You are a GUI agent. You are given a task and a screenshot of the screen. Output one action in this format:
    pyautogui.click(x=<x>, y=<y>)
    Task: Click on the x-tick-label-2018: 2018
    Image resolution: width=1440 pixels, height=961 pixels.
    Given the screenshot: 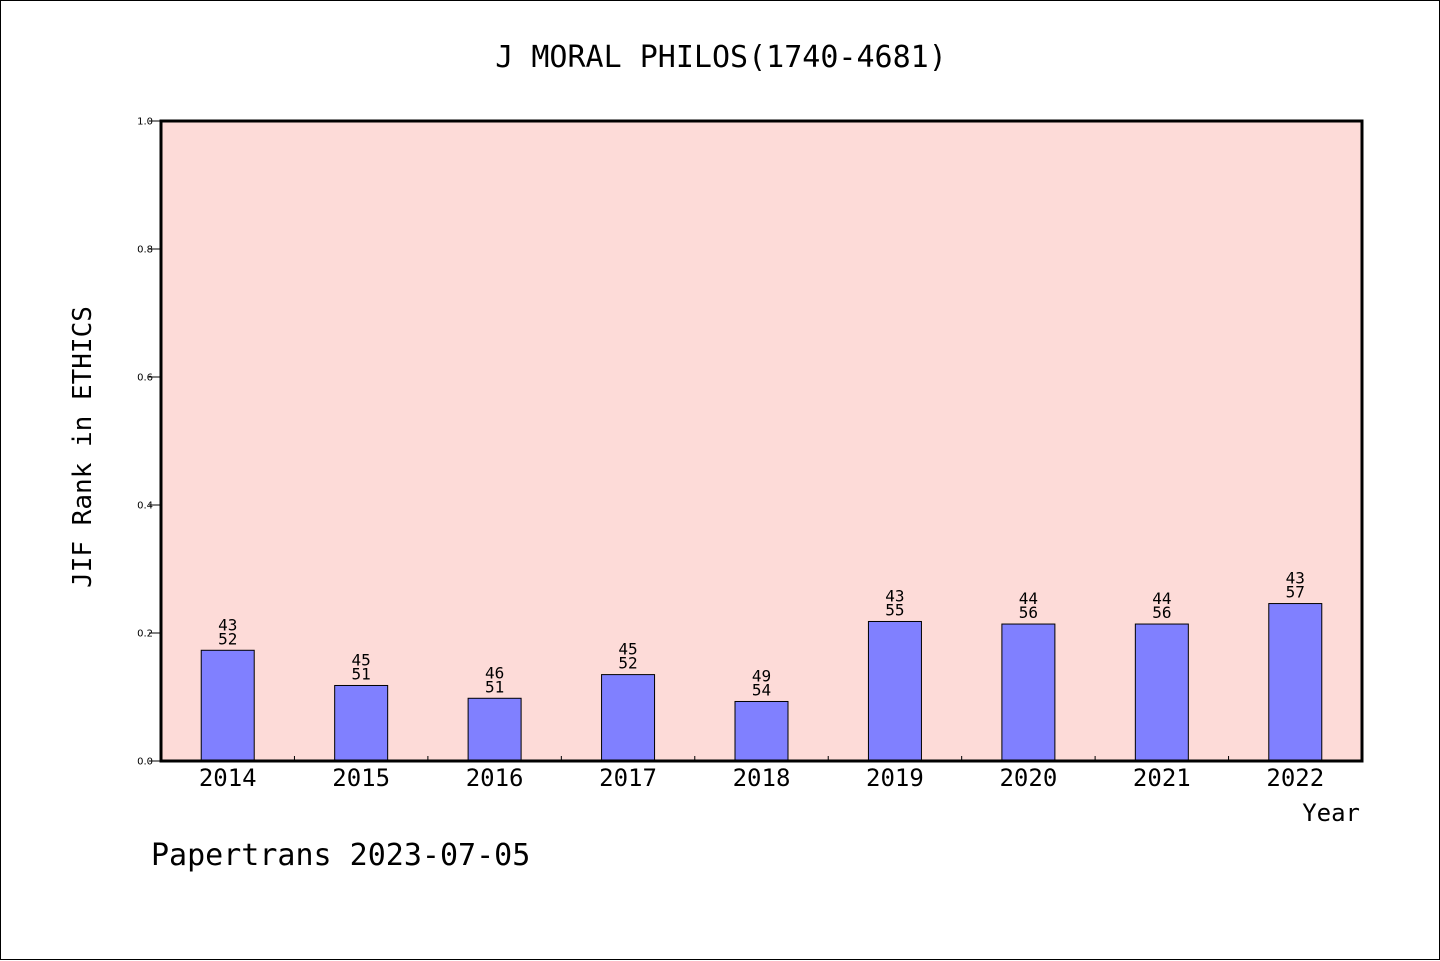 What is the action you would take?
    pyautogui.click(x=762, y=778)
    